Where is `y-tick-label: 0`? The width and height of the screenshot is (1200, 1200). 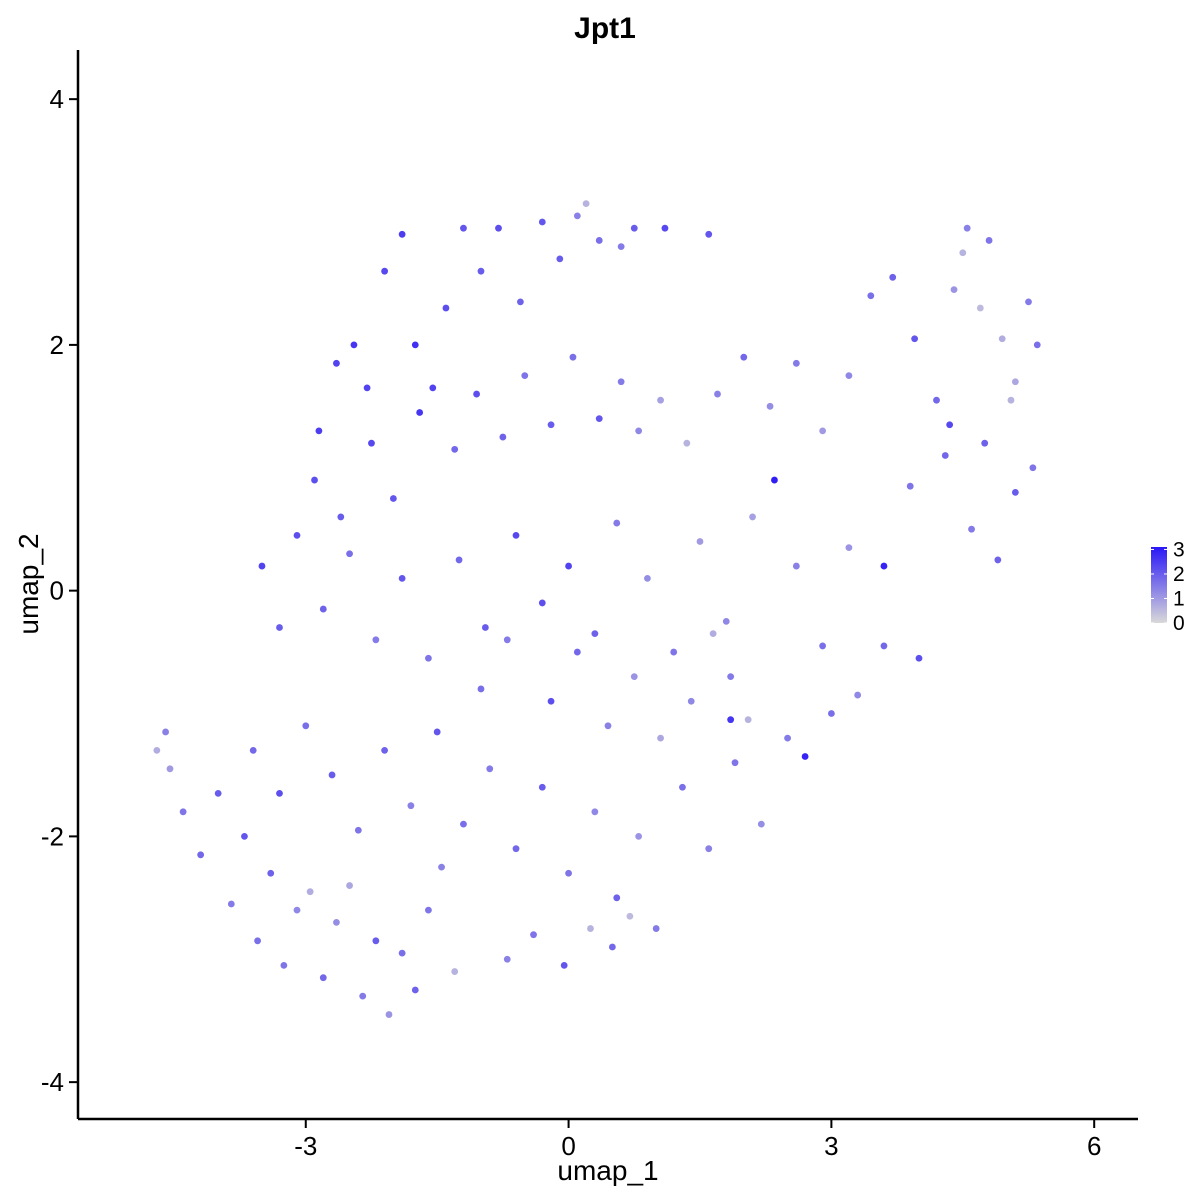
y-tick-label: 0 is located at coordinates (57, 591).